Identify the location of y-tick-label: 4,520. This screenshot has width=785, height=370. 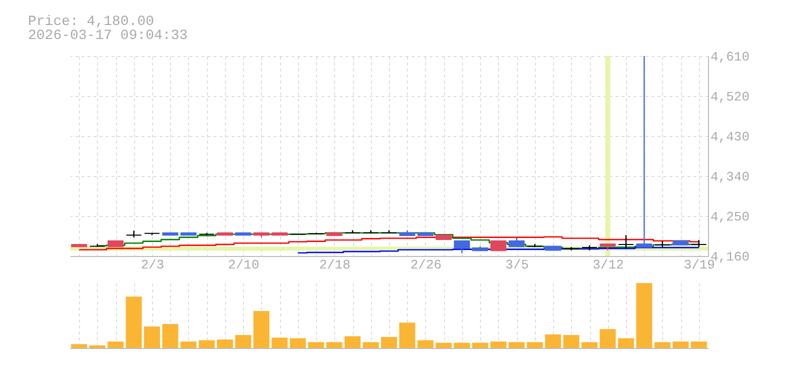
(730, 97).